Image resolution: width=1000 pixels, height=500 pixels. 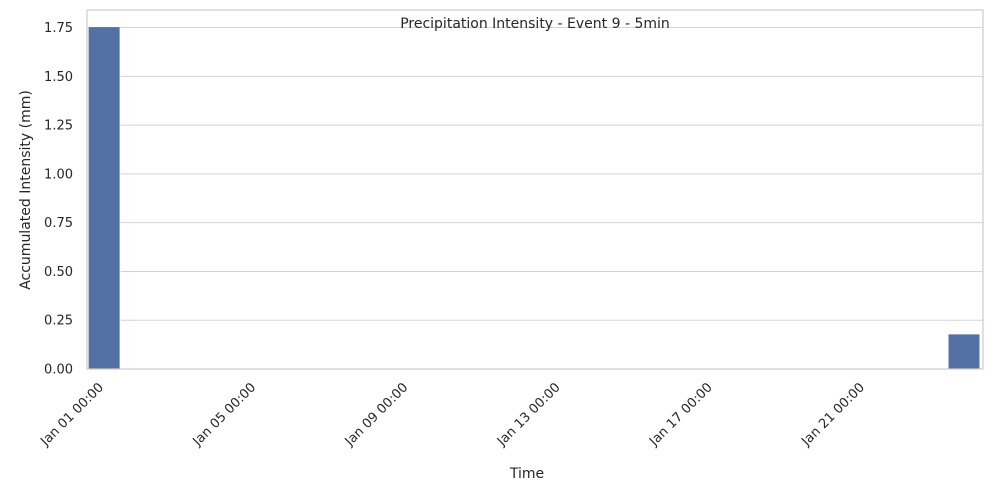 I want to click on y-tick-label: 0.00, so click(x=58, y=370).